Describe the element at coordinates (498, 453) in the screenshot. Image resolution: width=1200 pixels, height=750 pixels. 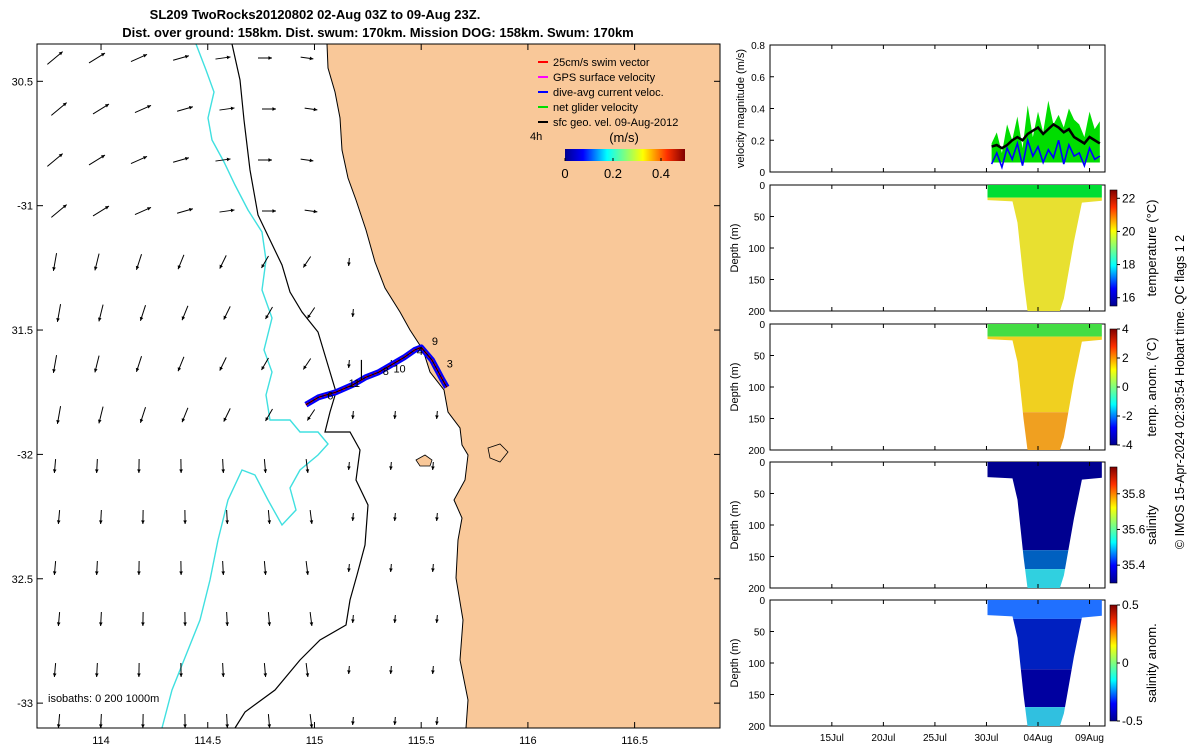
I see `estuary-island` at that location.